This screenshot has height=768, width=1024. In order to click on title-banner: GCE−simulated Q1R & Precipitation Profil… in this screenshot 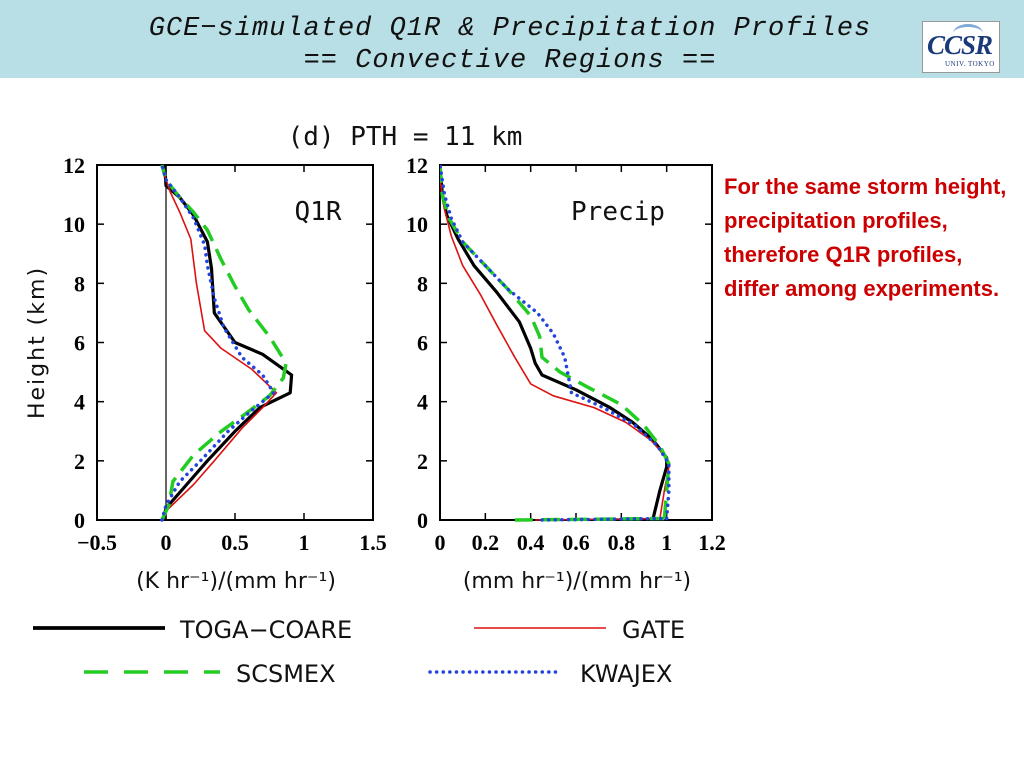, I will do `click(512, 39)`.